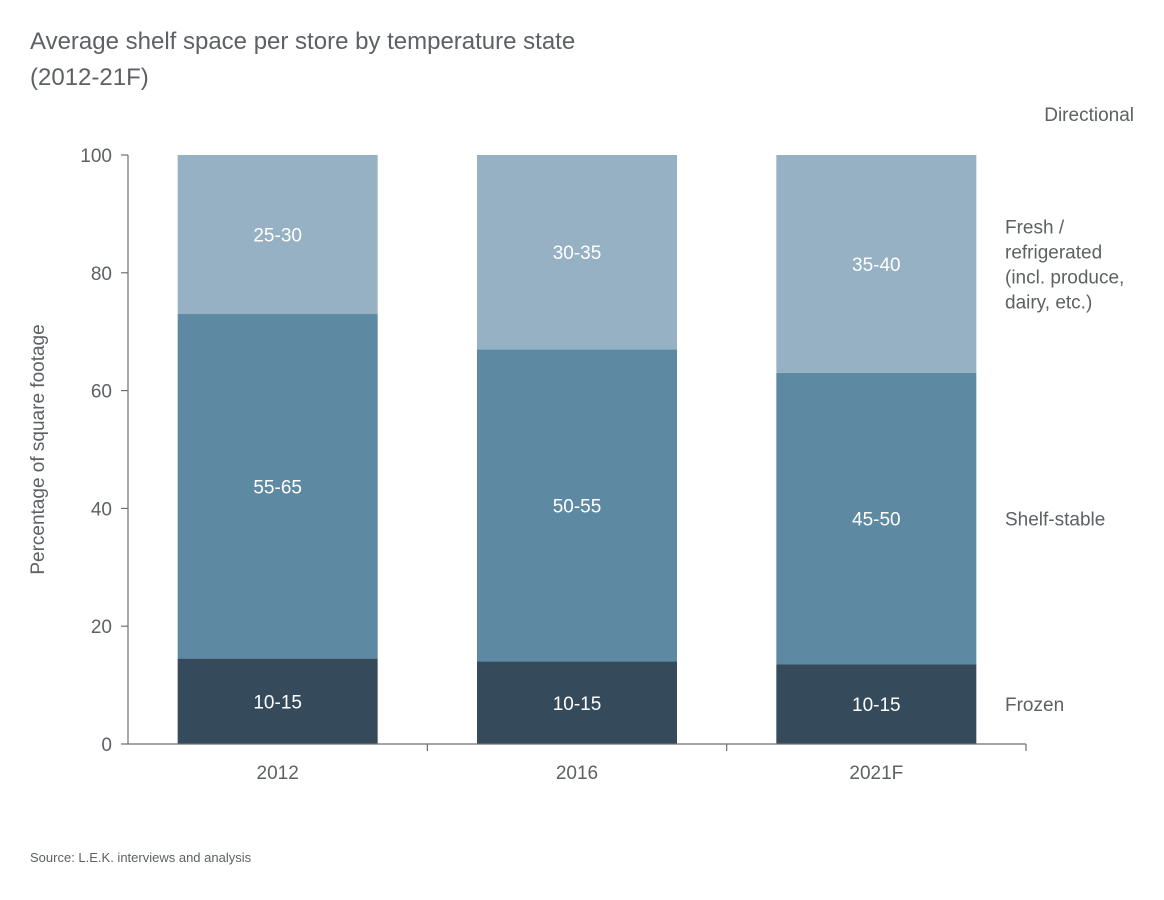  Describe the element at coordinates (278, 773) in the screenshot. I see `x-tick-label-2012: 2012` at that location.